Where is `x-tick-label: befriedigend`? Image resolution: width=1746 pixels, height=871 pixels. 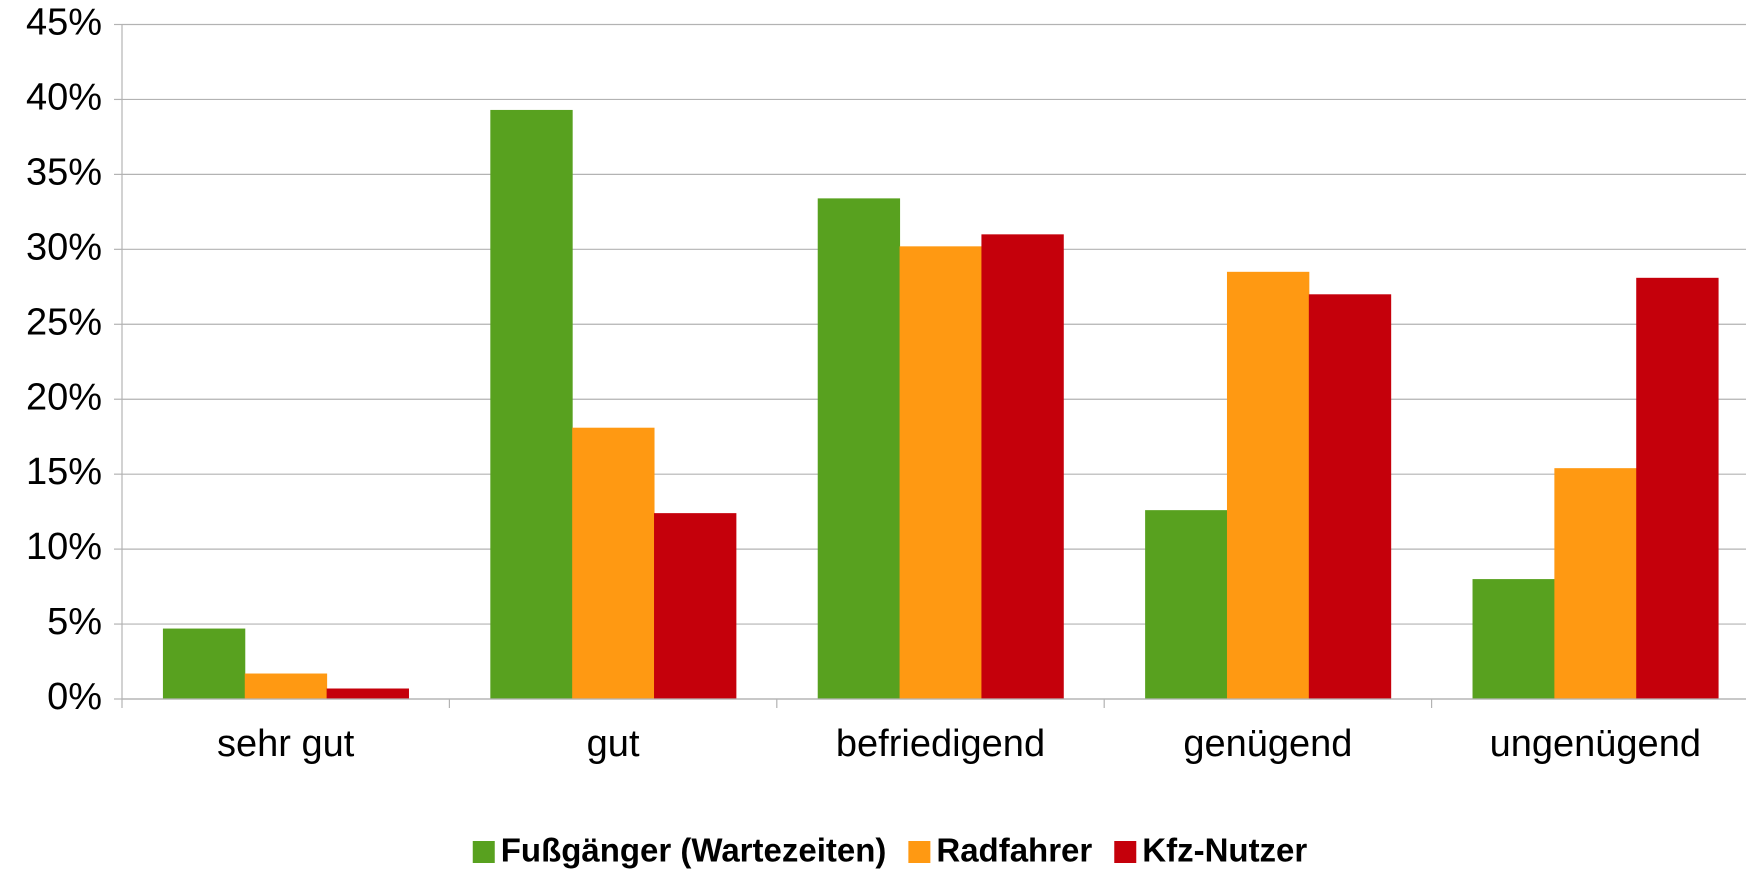
x-tick-label: befriedigend is located at coordinates (940, 744).